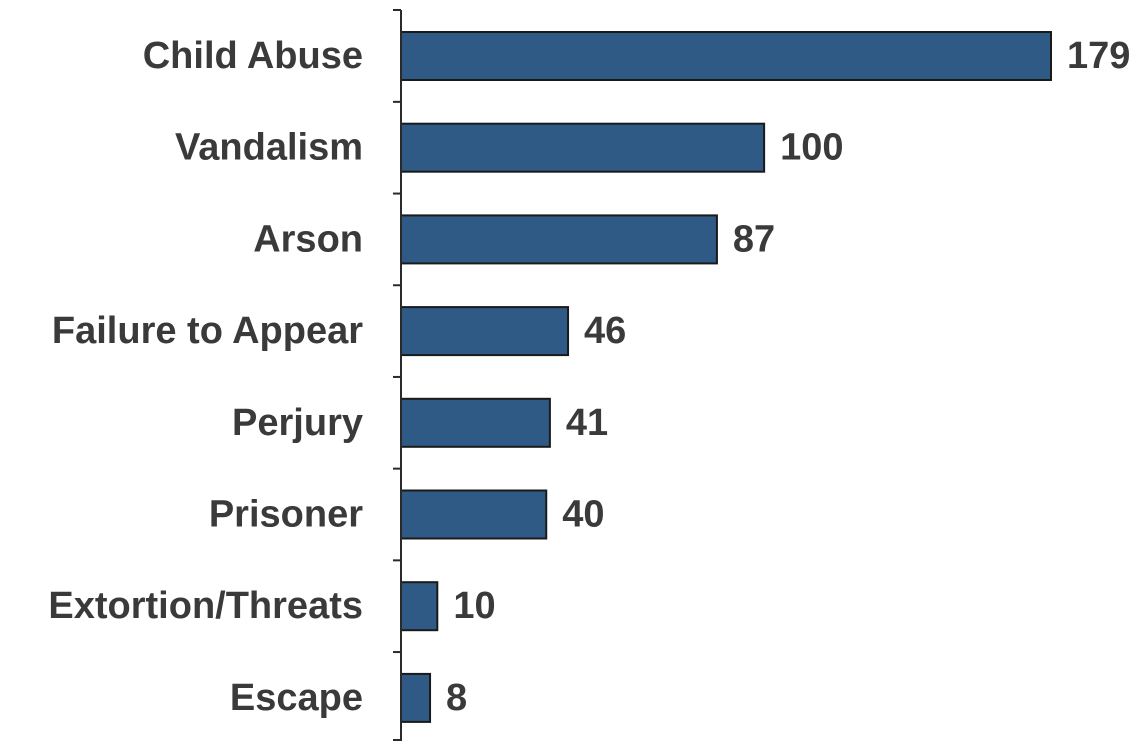 The width and height of the screenshot is (1138, 741). Describe the element at coordinates (416, 697) in the screenshot. I see `bar-escape` at that location.